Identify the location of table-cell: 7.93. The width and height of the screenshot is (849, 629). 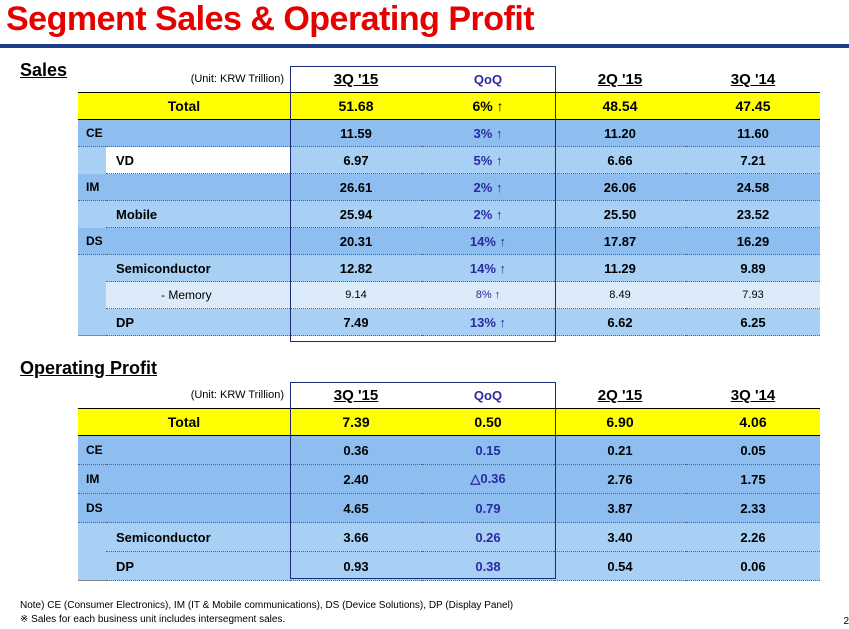
(753, 295).